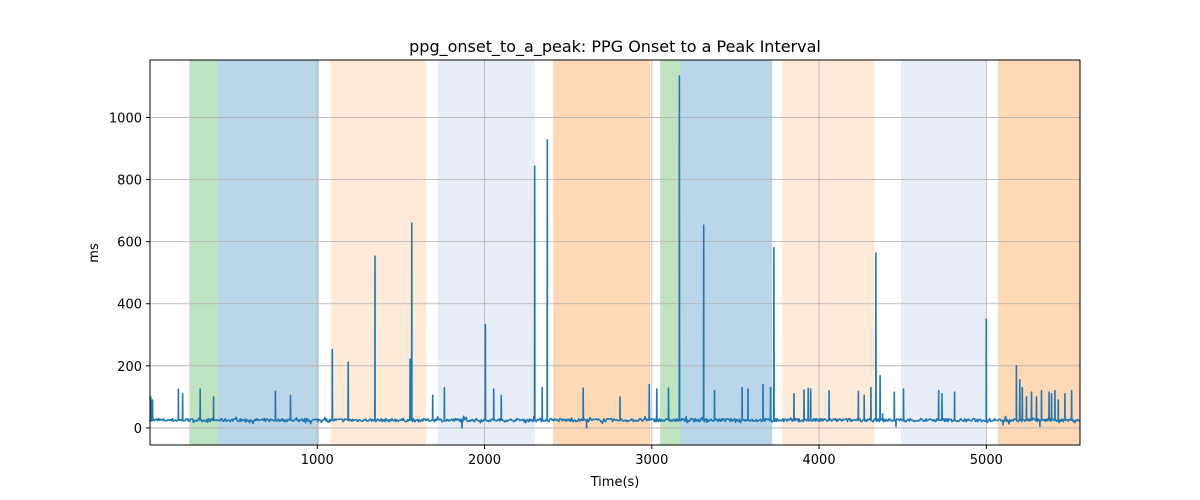 Image resolution: width=1200 pixels, height=500 pixels. Describe the element at coordinates (819, 460) in the screenshot. I see `x-tick-label-3: 4000` at that location.